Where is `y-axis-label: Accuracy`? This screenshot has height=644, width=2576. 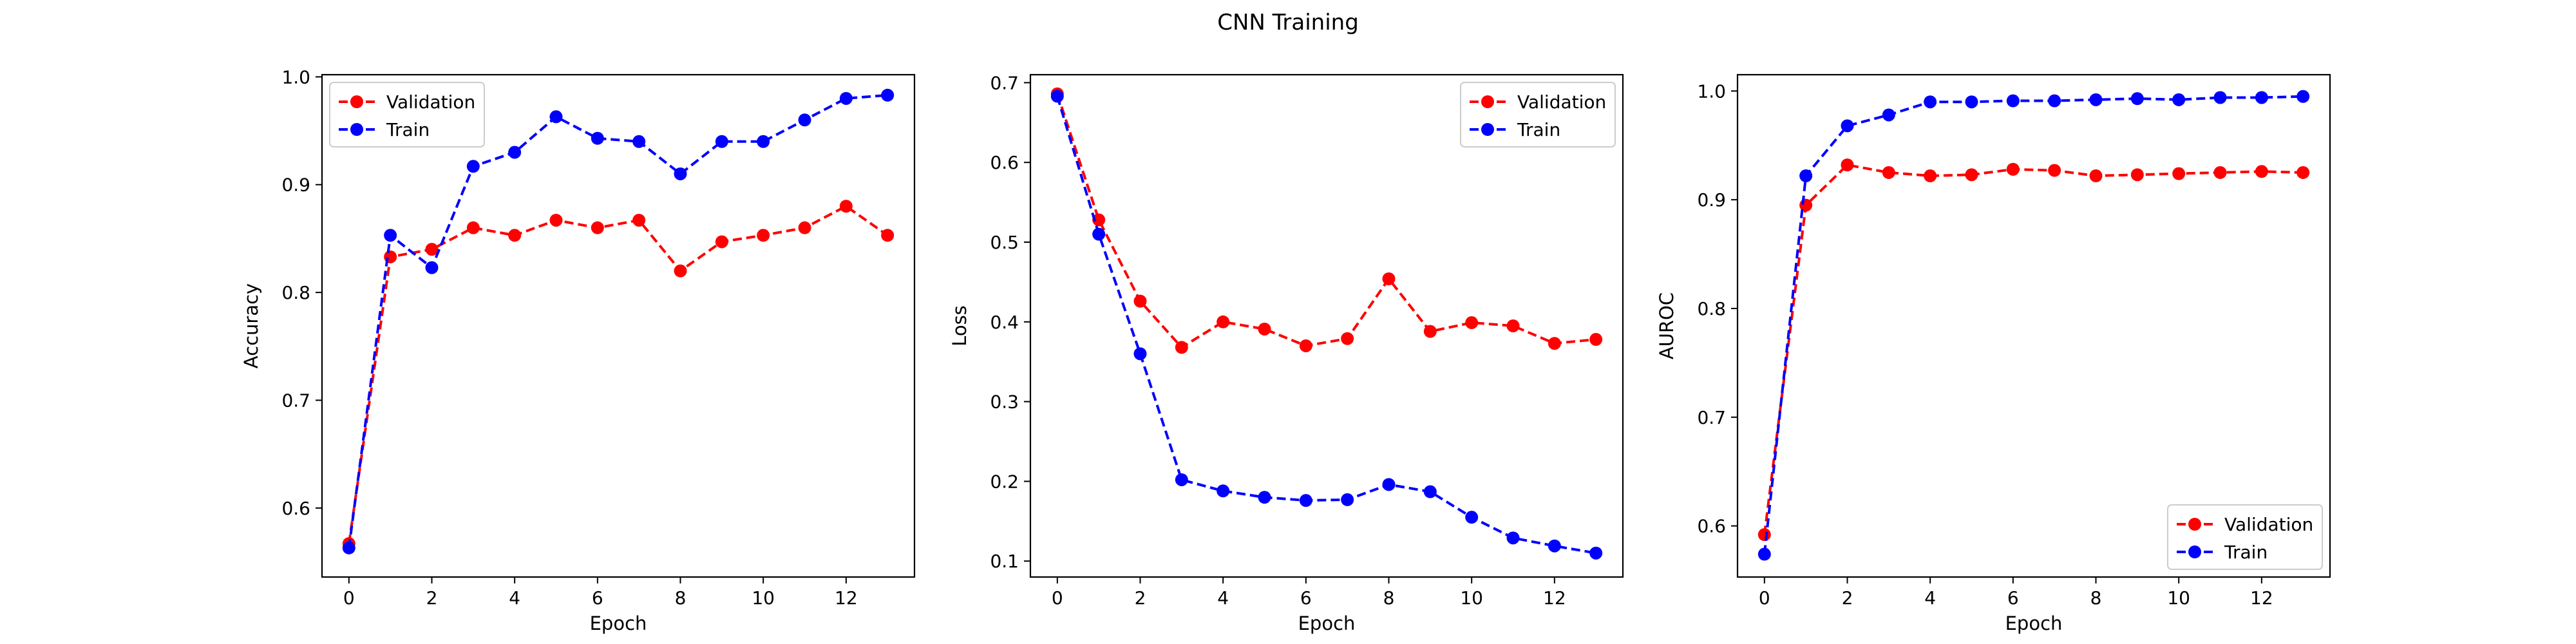 y-axis-label: Accuracy is located at coordinates (251, 326).